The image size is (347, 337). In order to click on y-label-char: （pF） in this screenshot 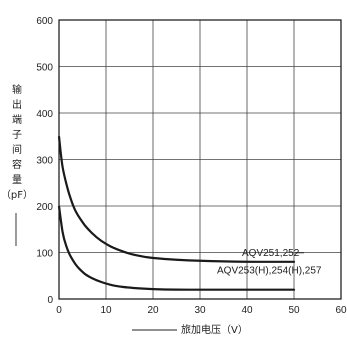, I will do `click(17, 195)`.